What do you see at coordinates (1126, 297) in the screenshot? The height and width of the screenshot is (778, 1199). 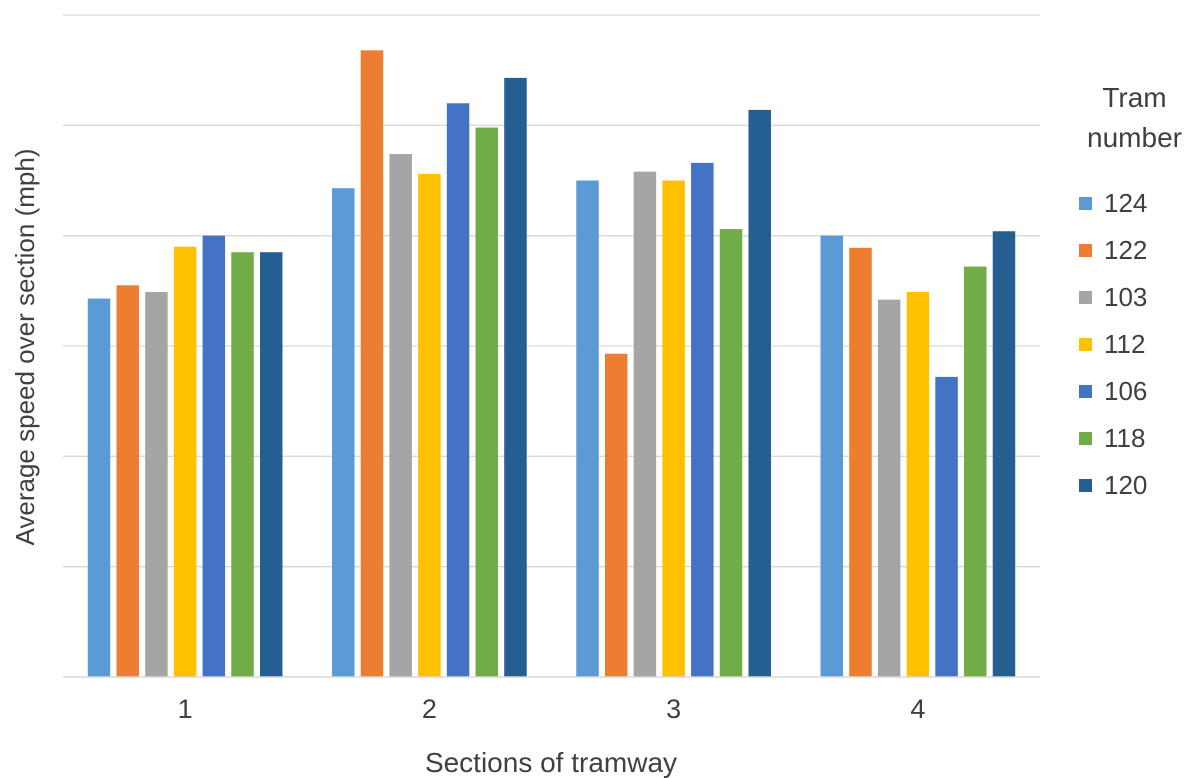 I see `legend-label: 103` at bounding box center [1126, 297].